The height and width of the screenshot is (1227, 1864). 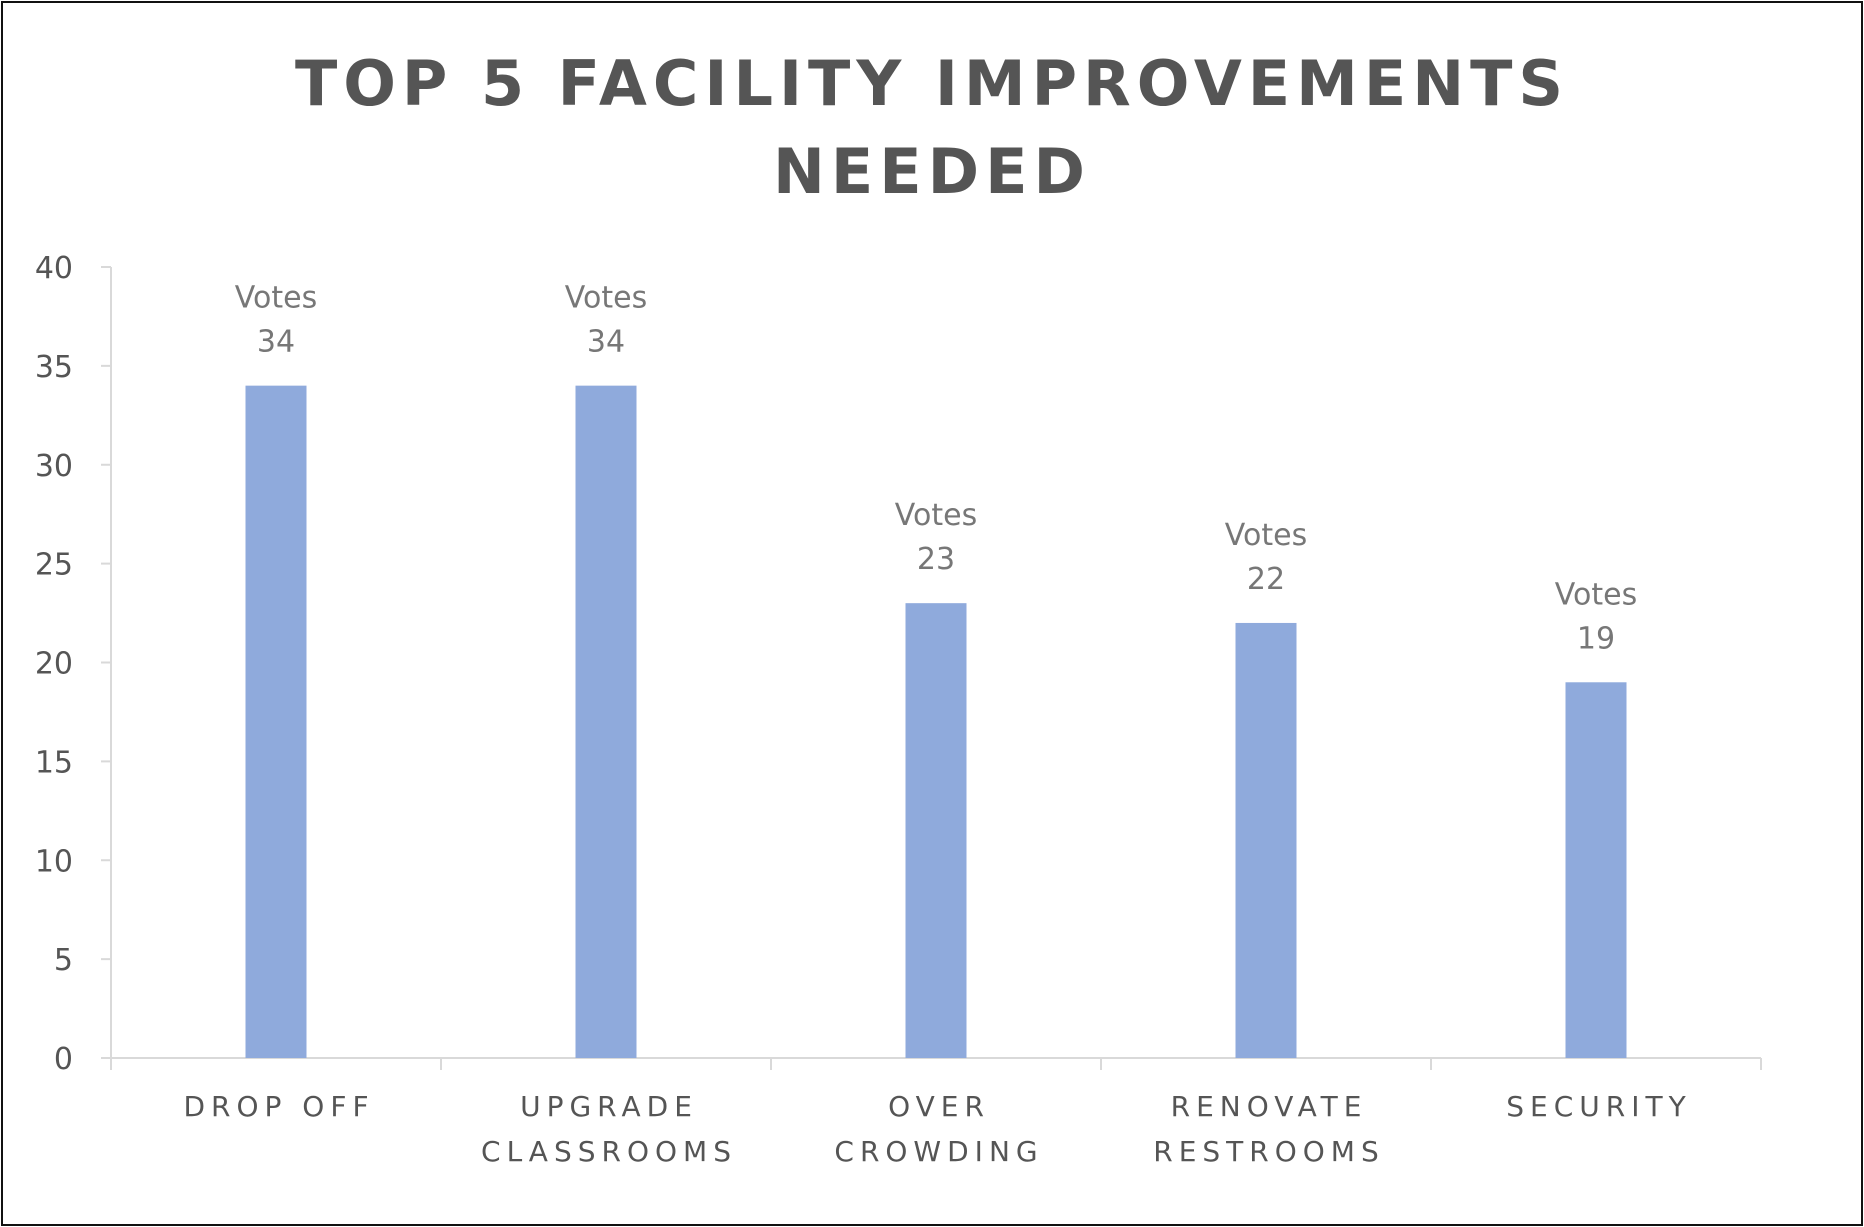 I want to click on data-label-value: 22, so click(x=1266, y=579).